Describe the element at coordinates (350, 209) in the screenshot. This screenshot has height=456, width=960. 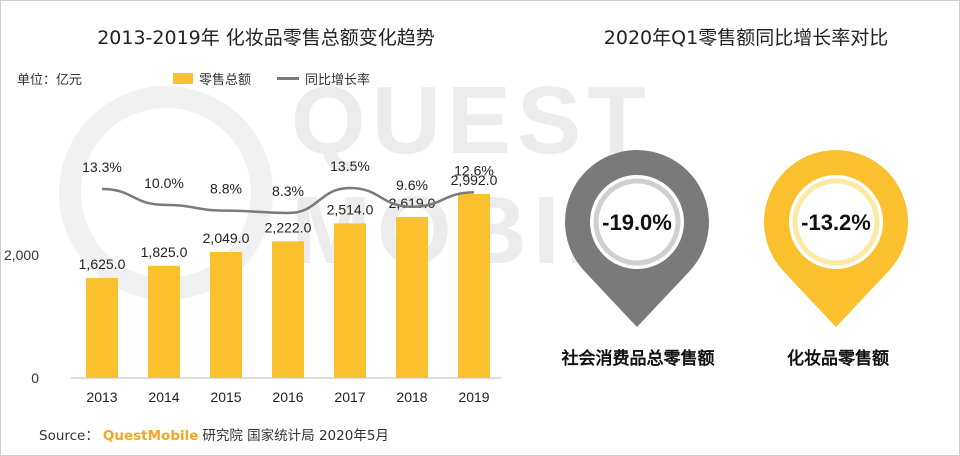
I see `bar-value-label: 2,514.0` at that location.